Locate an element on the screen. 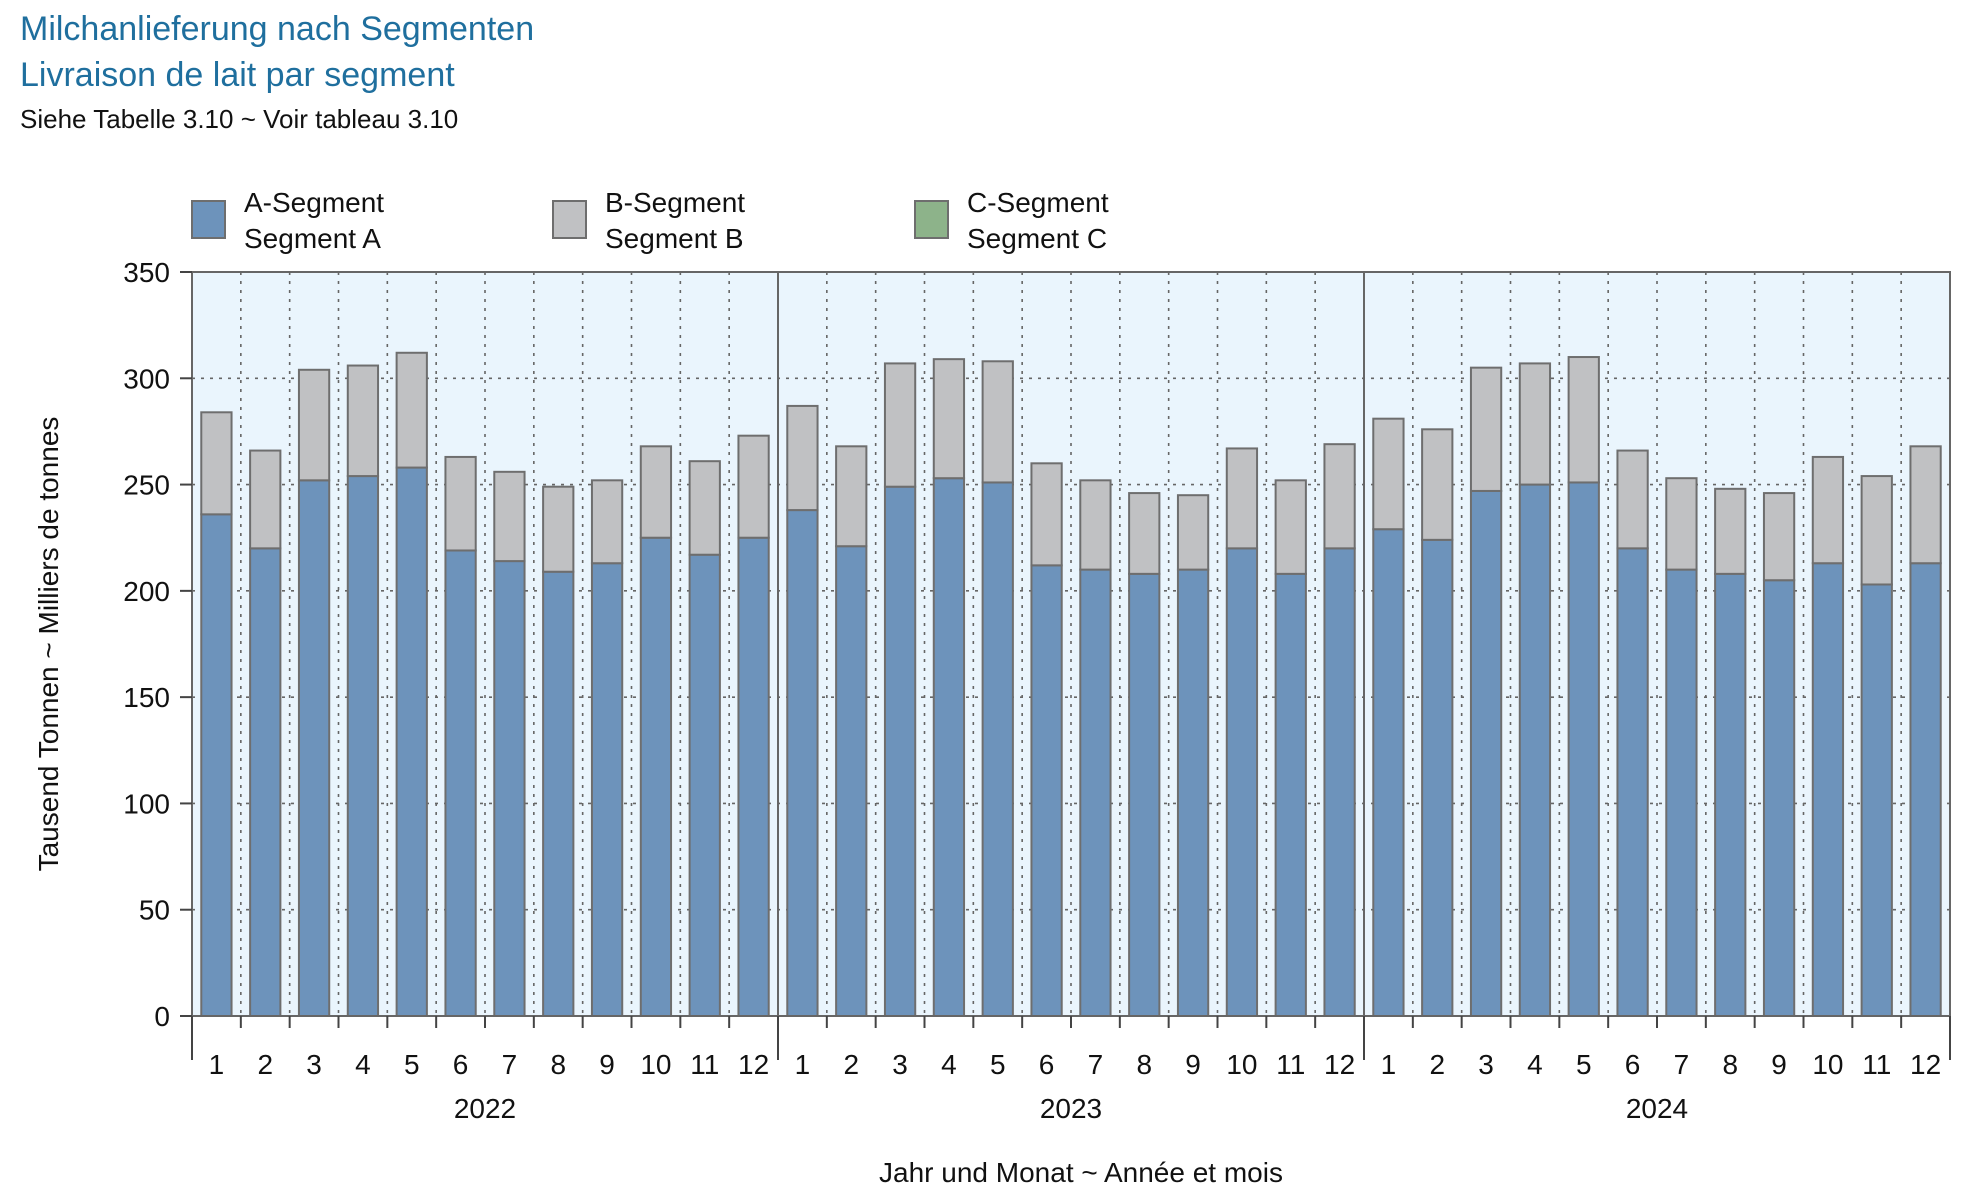  chart-subtitle: Siehe Tabelle 3.10 ~ Voir tableau 3.10 is located at coordinates (239, 119).